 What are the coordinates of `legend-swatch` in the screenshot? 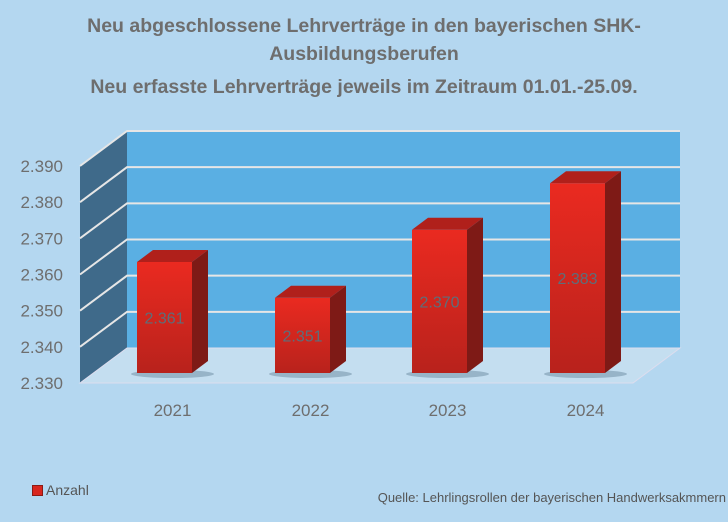 It's located at (37, 490).